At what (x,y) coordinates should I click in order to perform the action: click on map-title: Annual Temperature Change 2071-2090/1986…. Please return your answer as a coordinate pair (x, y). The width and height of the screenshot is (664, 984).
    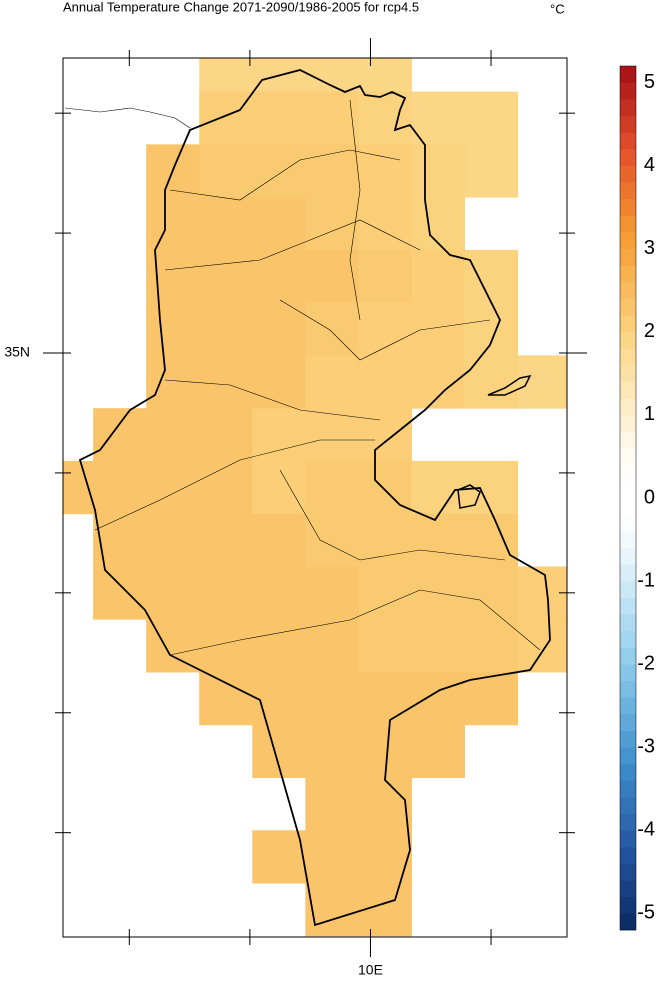
    Looking at the image, I should click on (241, 7).